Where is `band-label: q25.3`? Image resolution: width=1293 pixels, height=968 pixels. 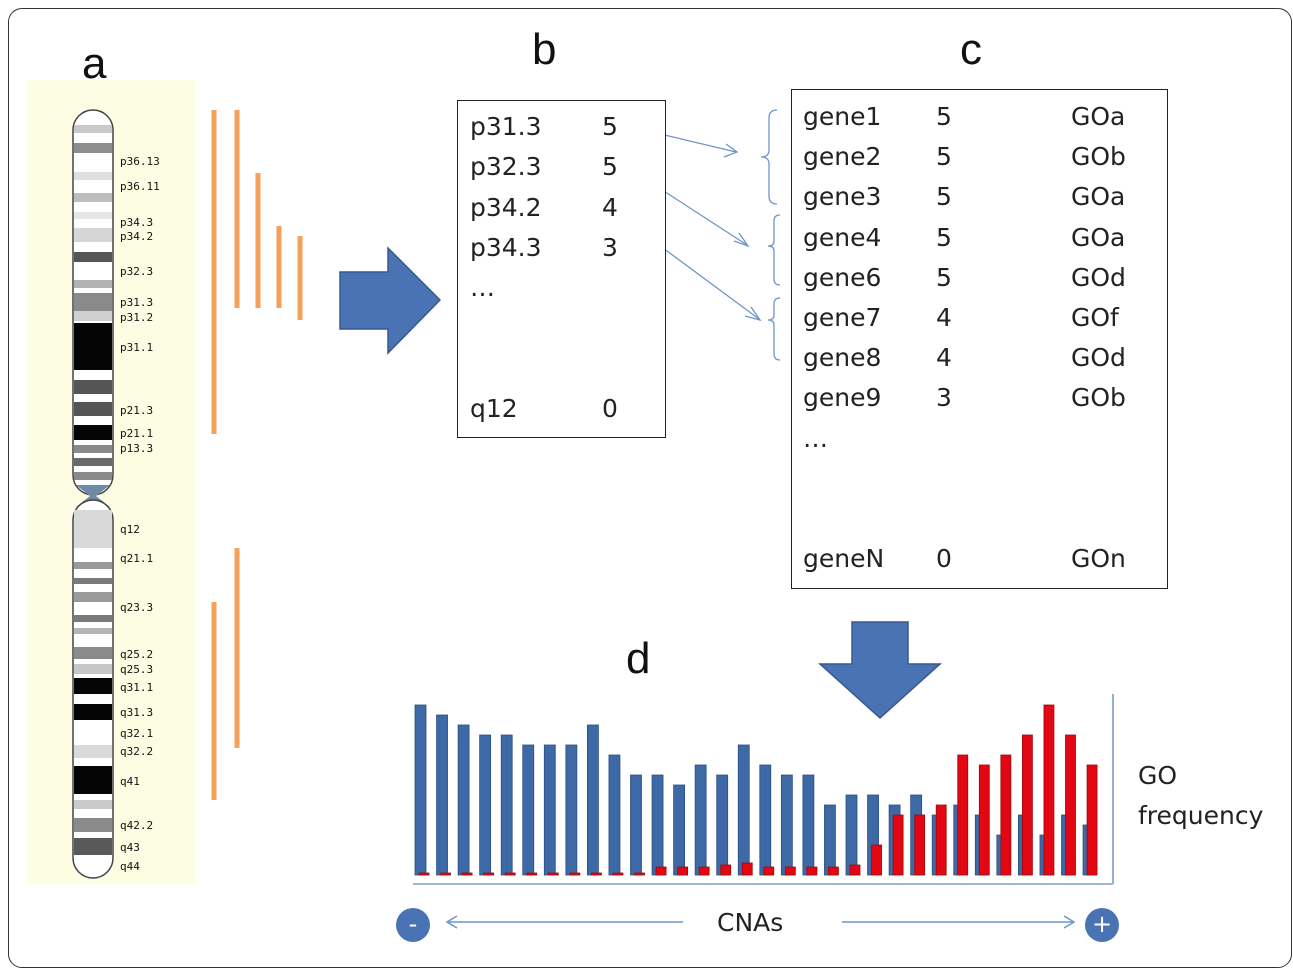 band-label: q25.3 is located at coordinates (137, 669).